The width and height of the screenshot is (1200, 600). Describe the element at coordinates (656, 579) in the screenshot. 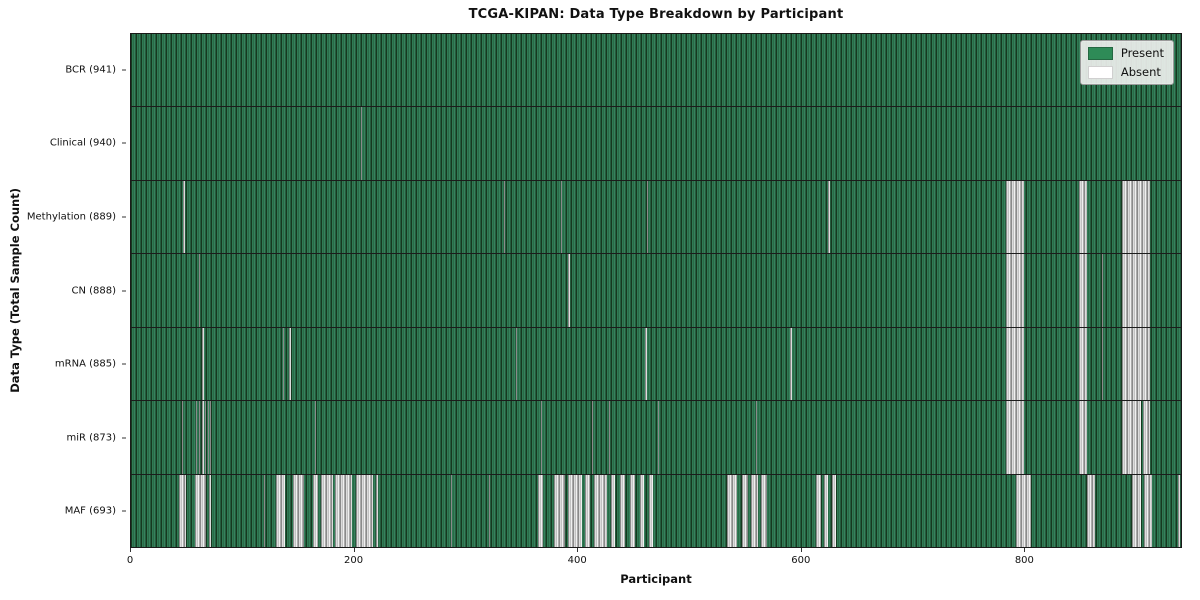

I see `x-axis-label: Participant` at that location.